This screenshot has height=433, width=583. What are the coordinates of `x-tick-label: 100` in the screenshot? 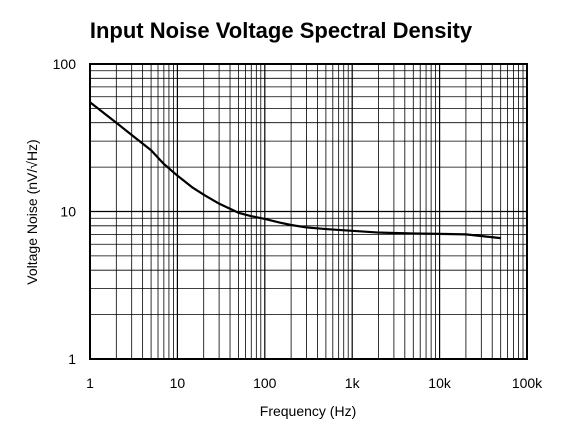 It's located at (265, 383).